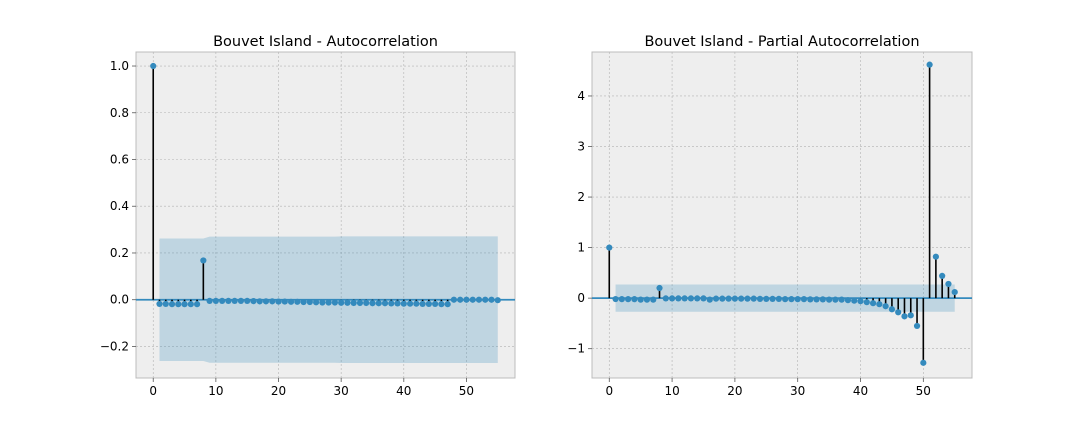 Image resolution: width=1080 pixels, height=432 pixels. Describe the element at coordinates (119, 66) in the screenshot. I see `acf-y-tick-label: 1.0` at that location.